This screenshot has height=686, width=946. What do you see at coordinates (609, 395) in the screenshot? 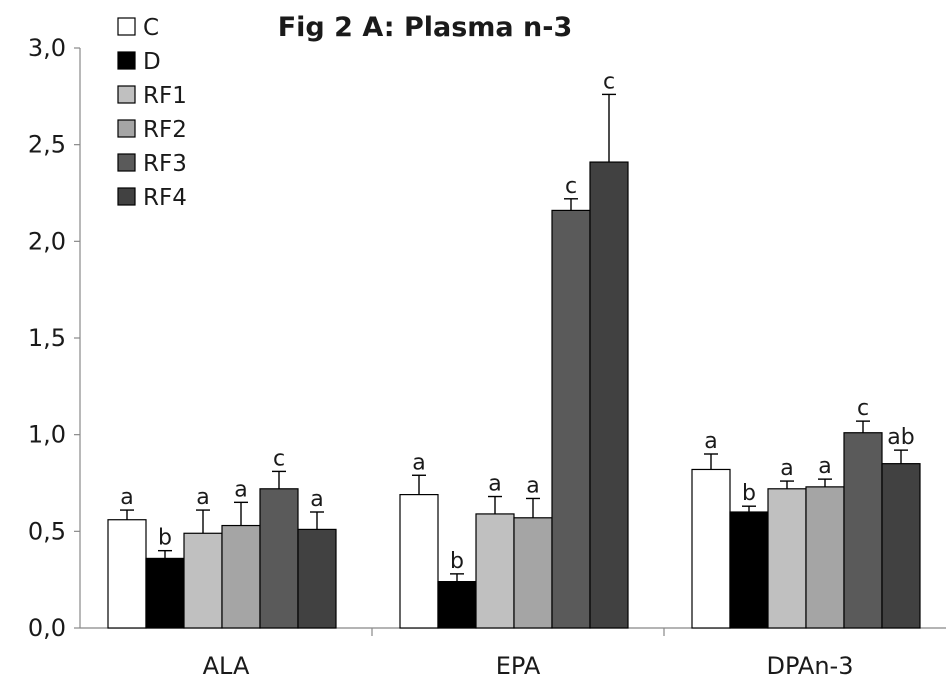
I see `bar-rf4-epa` at bounding box center [609, 395].